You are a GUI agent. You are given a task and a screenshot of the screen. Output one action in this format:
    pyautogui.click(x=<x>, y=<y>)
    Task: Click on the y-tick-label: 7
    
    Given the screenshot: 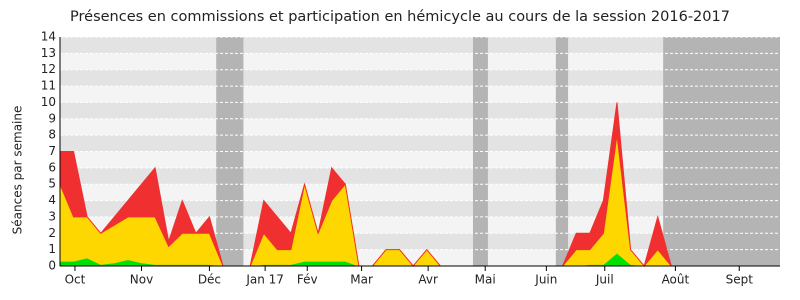 What is the action you would take?
    pyautogui.click(x=52, y=151)
    